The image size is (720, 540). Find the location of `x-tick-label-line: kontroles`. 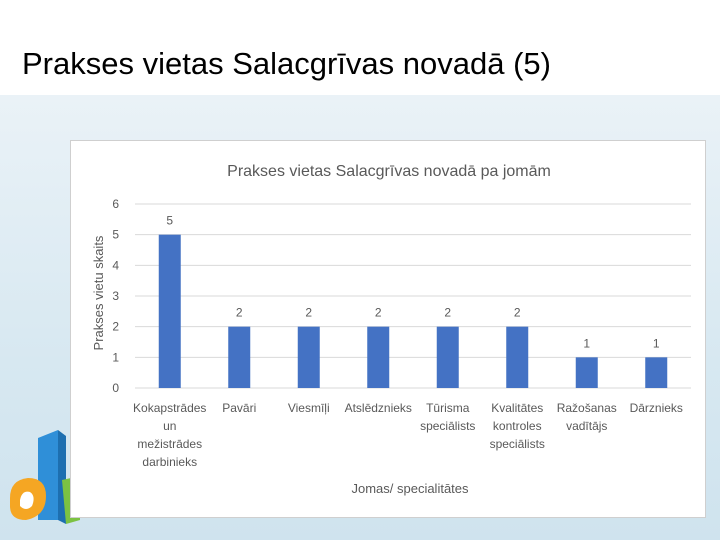

x-tick-label-line: kontroles is located at coordinates (517, 426).